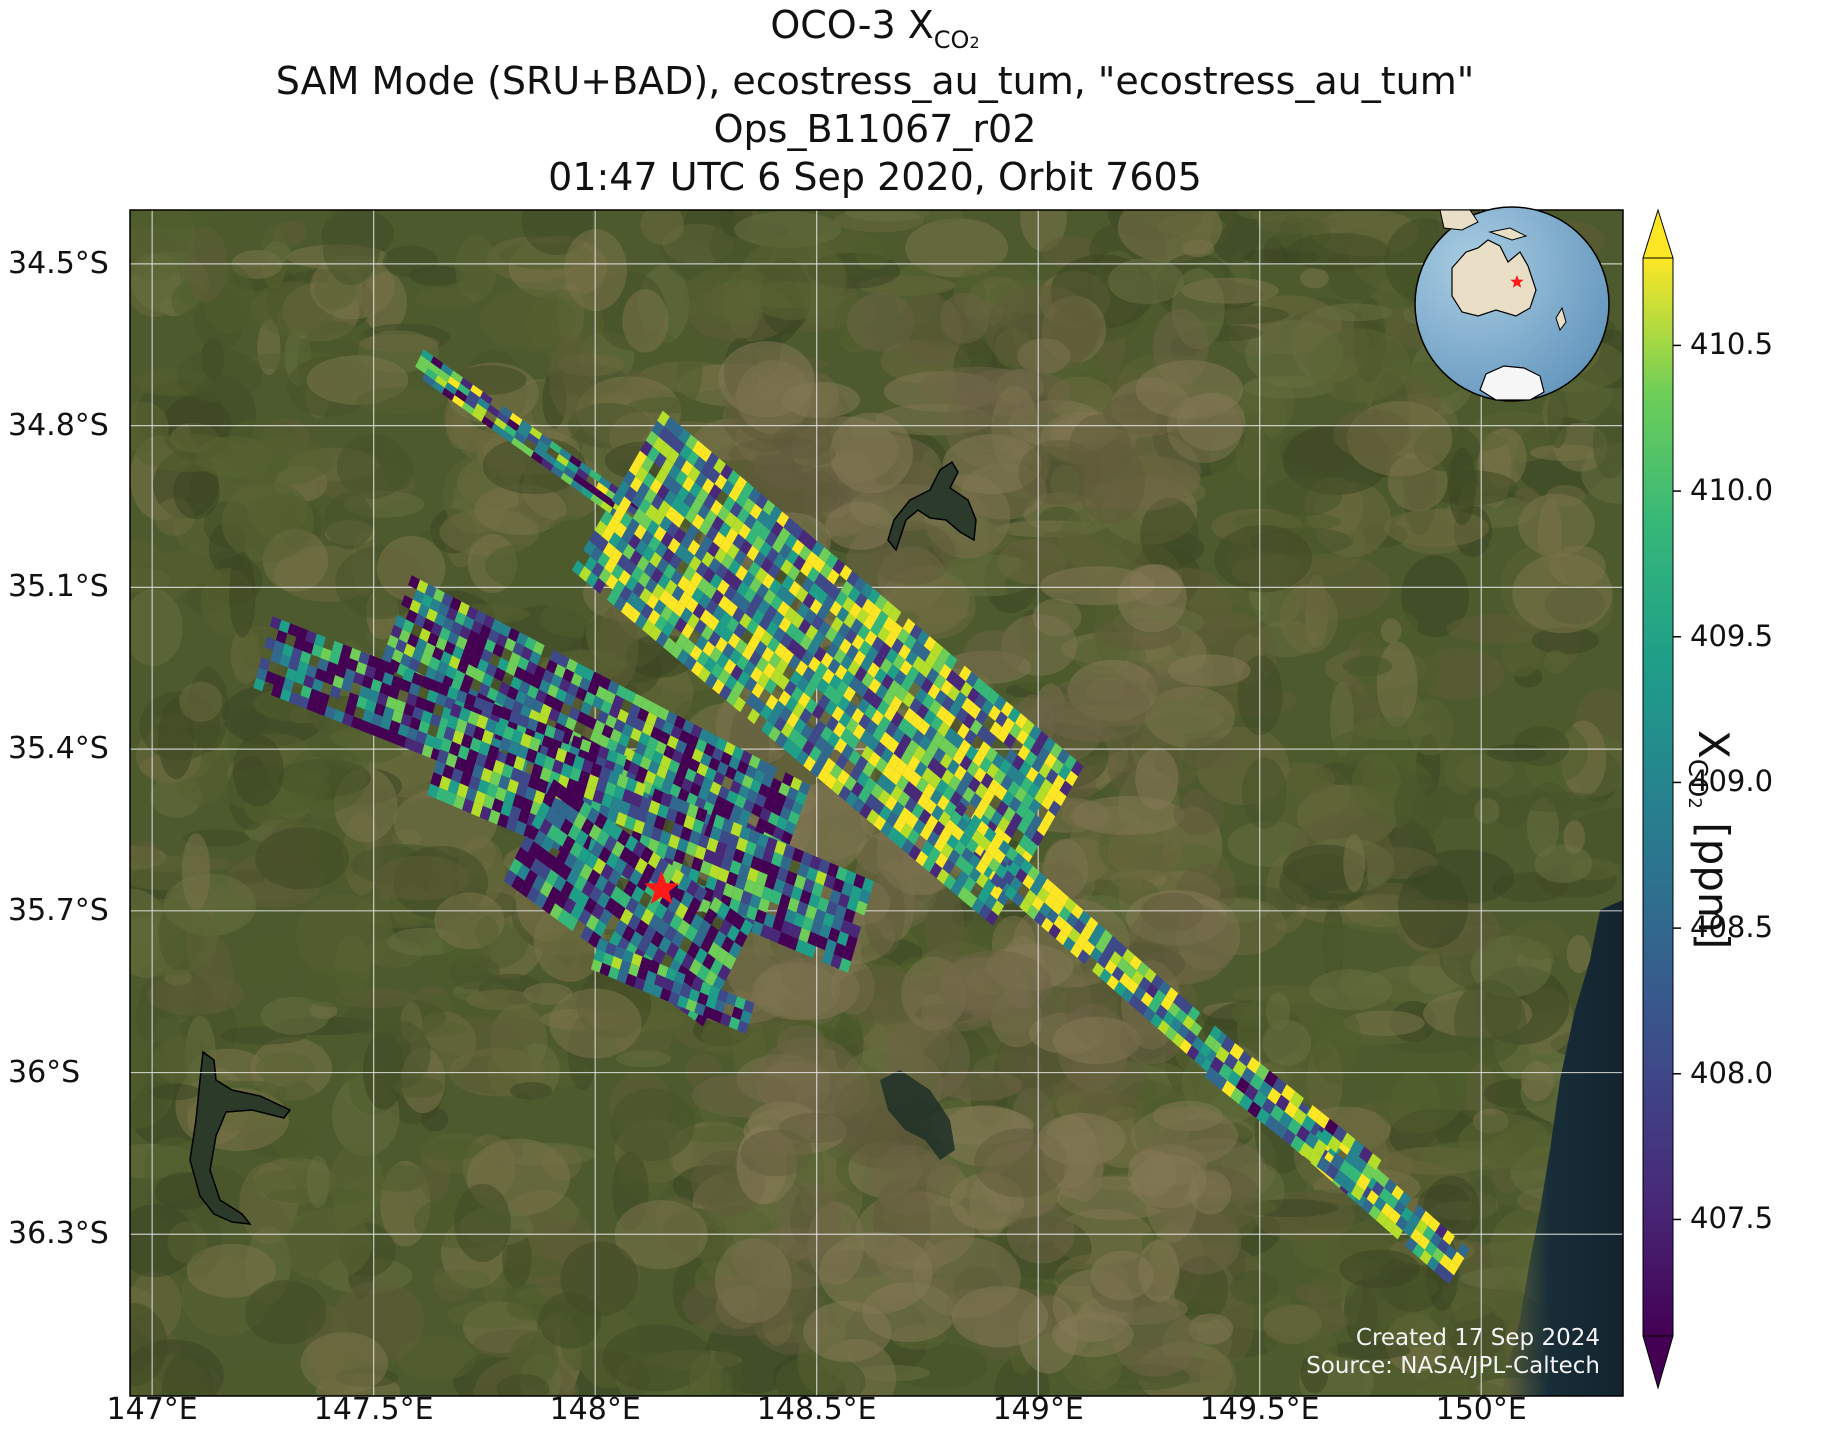 This screenshot has height=1438, width=1835. Describe the element at coordinates (595, 1409) in the screenshot. I see `longitude-label: 148°E` at that location.